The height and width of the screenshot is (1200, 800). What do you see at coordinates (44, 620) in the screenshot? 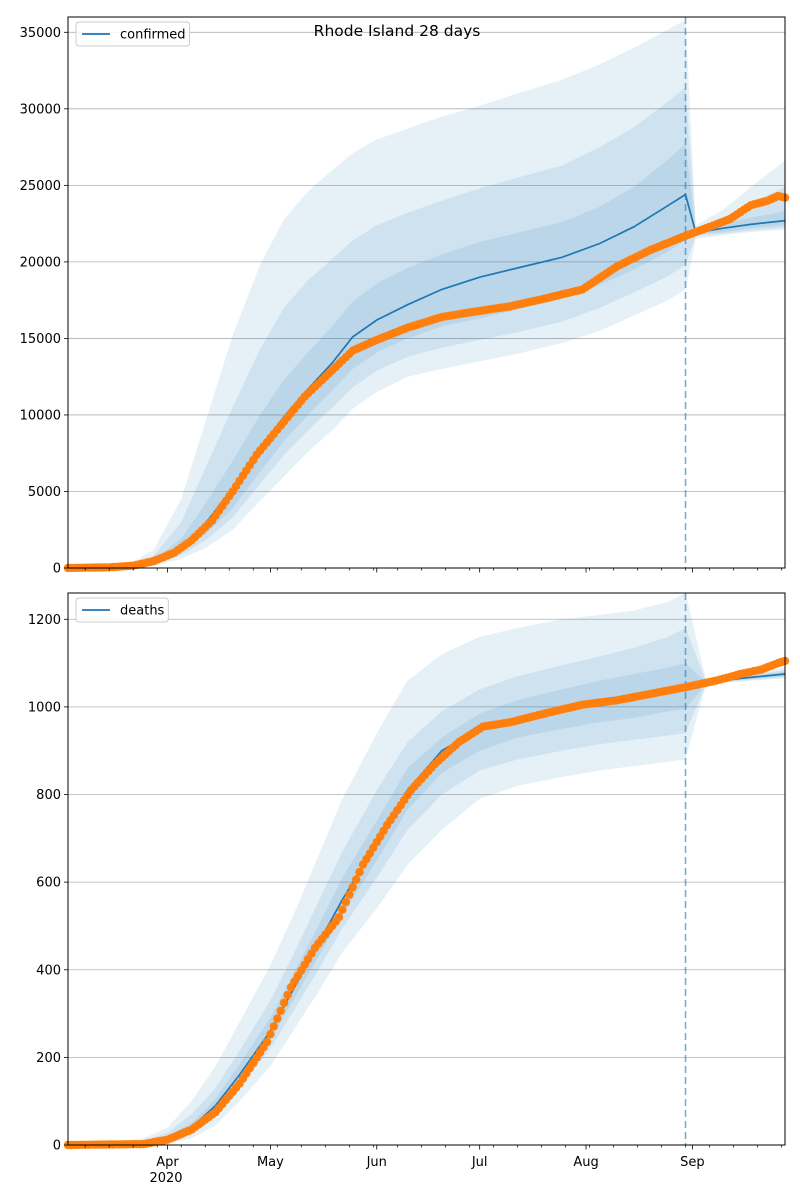
I see `deaths-y-tick-label-6: 1200` at bounding box center [44, 620].